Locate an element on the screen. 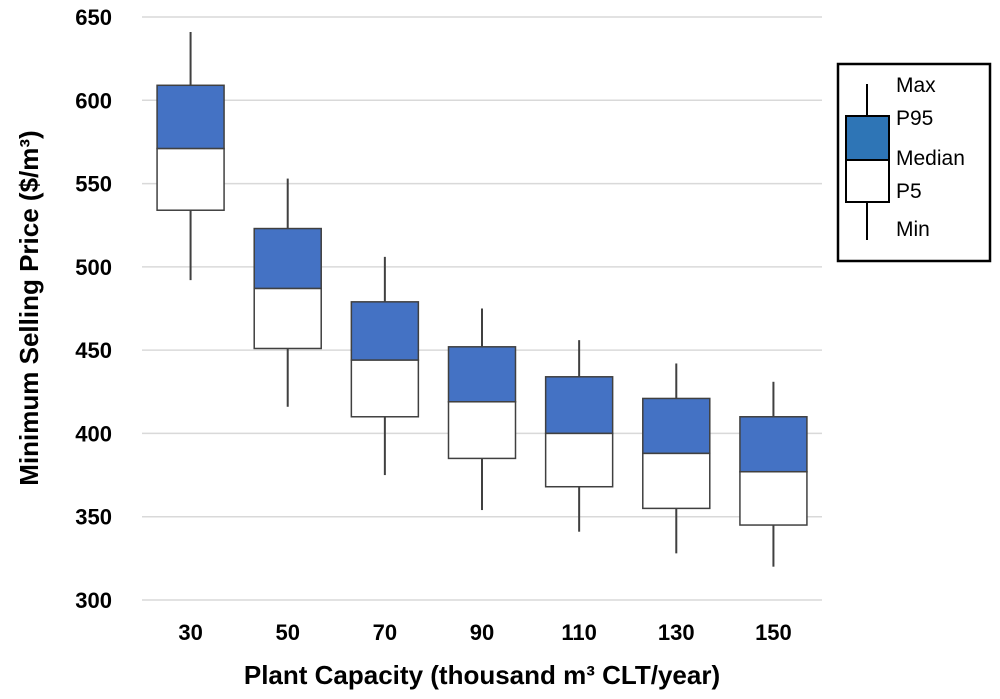 This screenshot has height=699, width=1000. y-tick-label: 450 is located at coordinates (93, 350).